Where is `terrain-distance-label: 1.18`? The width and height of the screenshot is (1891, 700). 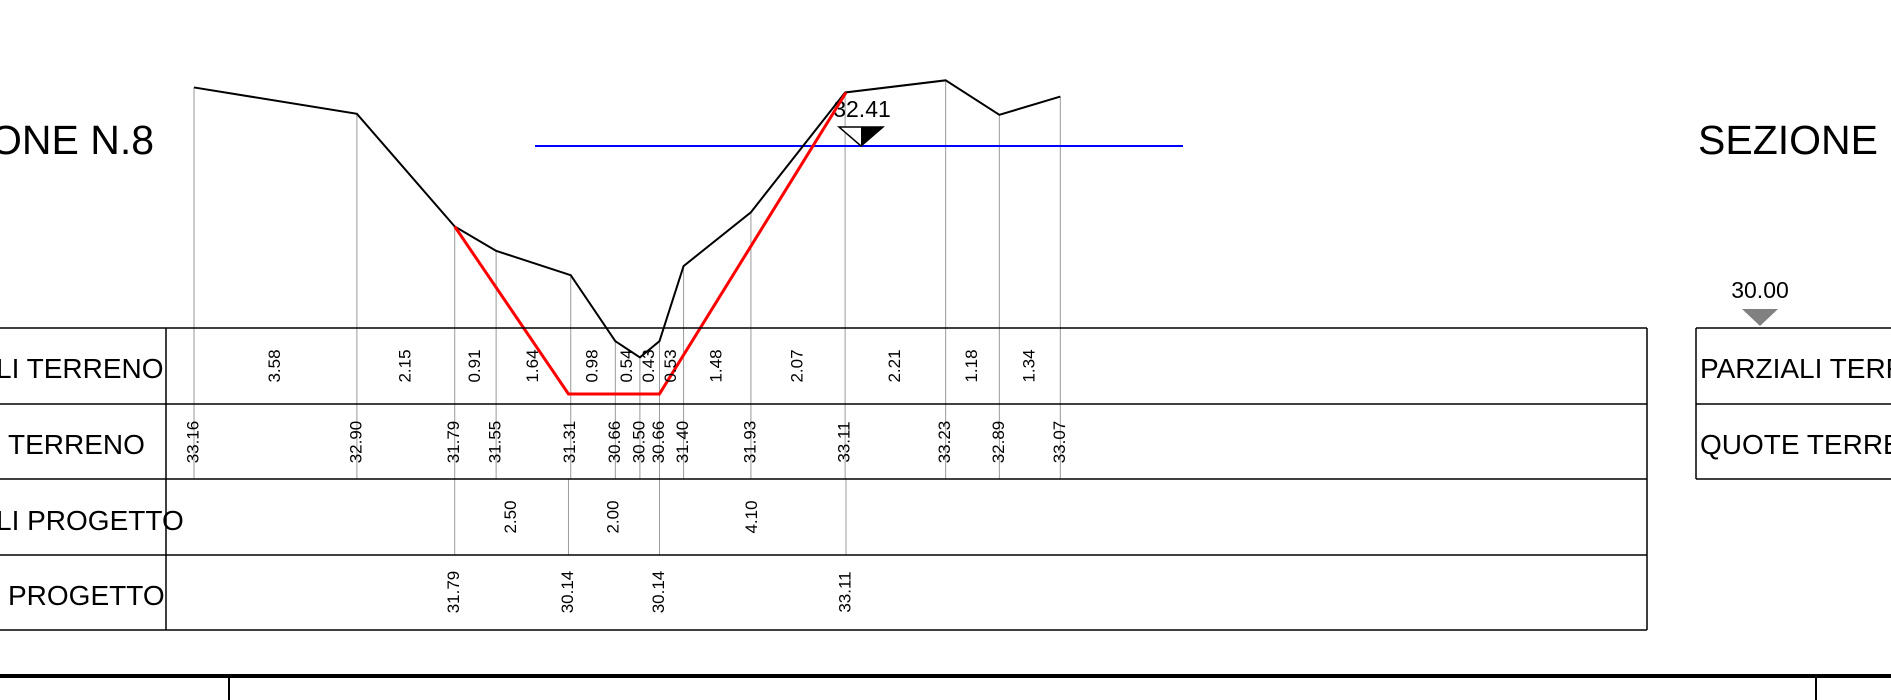
terrain-distance-label: 1.18 is located at coordinates (971, 365).